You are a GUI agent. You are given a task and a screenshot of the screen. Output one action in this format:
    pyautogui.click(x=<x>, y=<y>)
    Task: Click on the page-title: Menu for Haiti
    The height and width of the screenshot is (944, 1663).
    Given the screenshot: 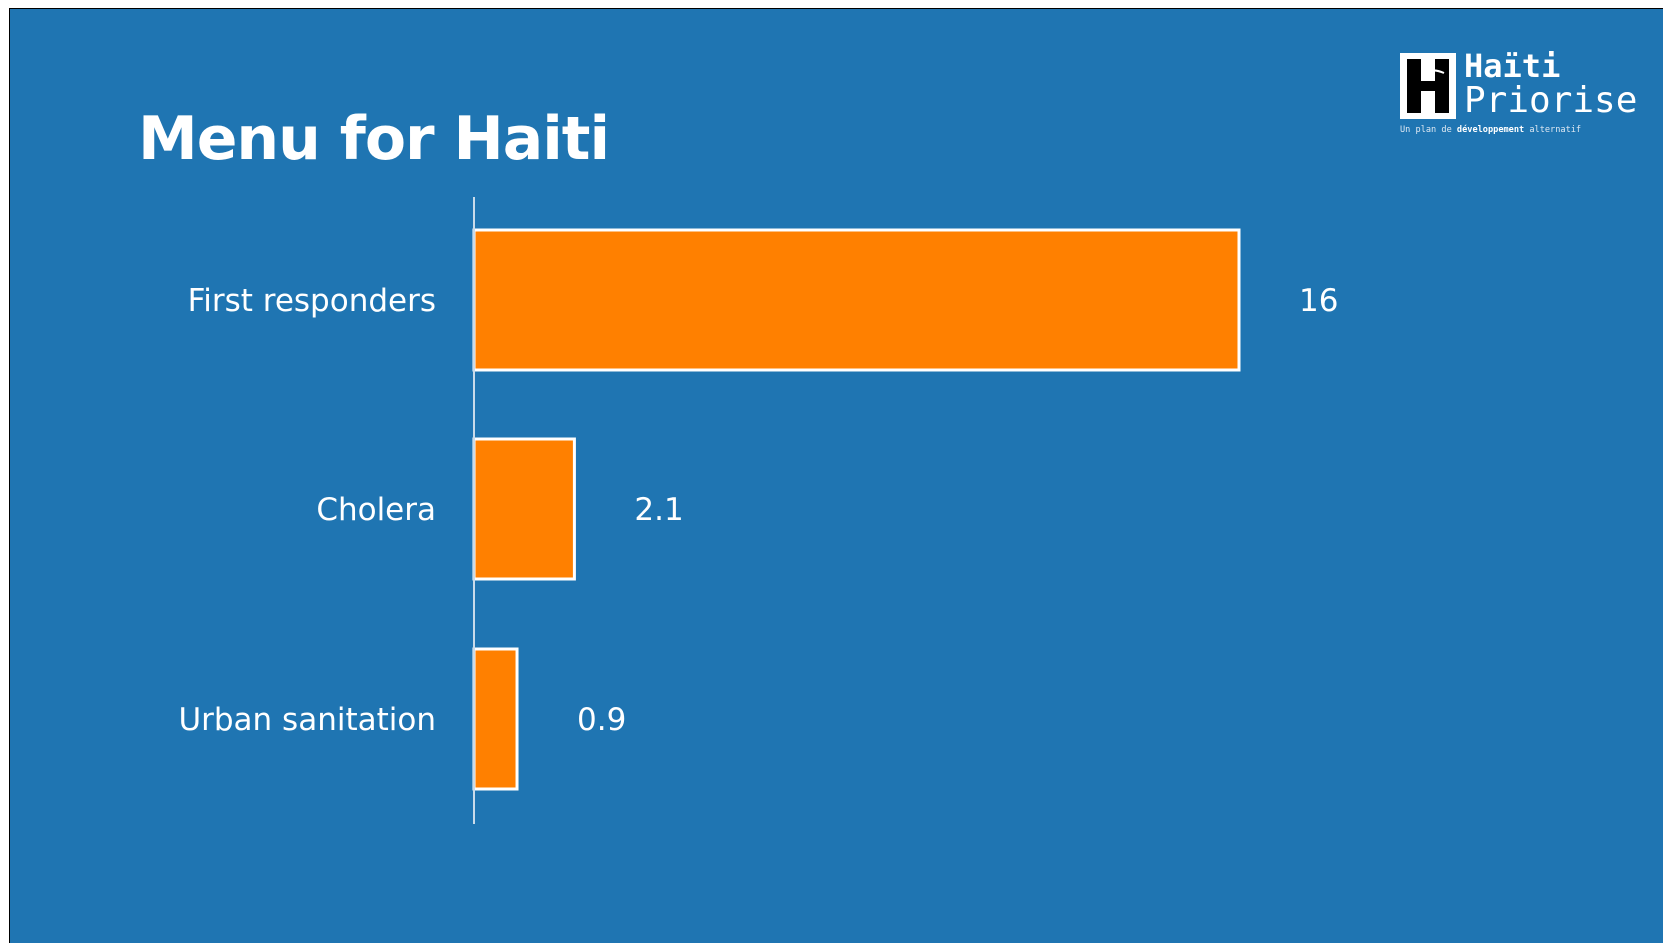 What is the action you would take?
    pyautogui.click(x=374, y=139)
    